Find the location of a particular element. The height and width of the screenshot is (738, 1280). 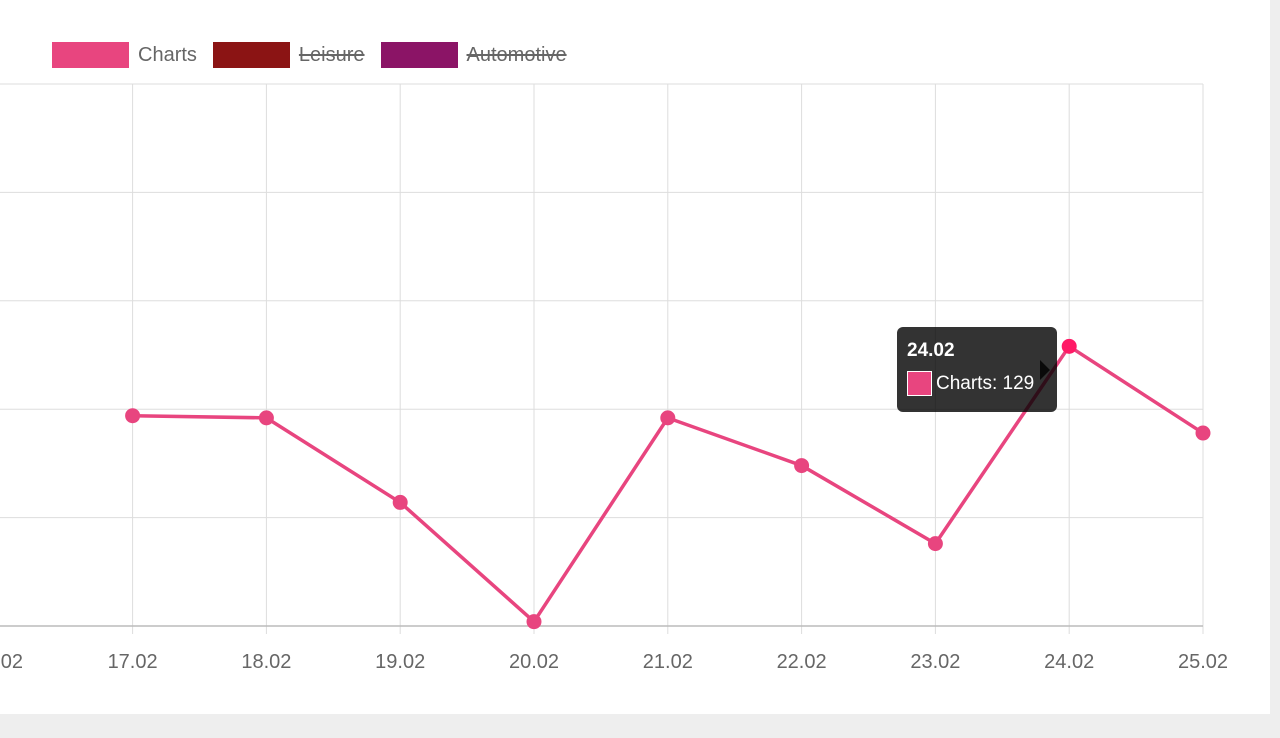

x-tick-label: 02 is located at coordinates (12, 662).